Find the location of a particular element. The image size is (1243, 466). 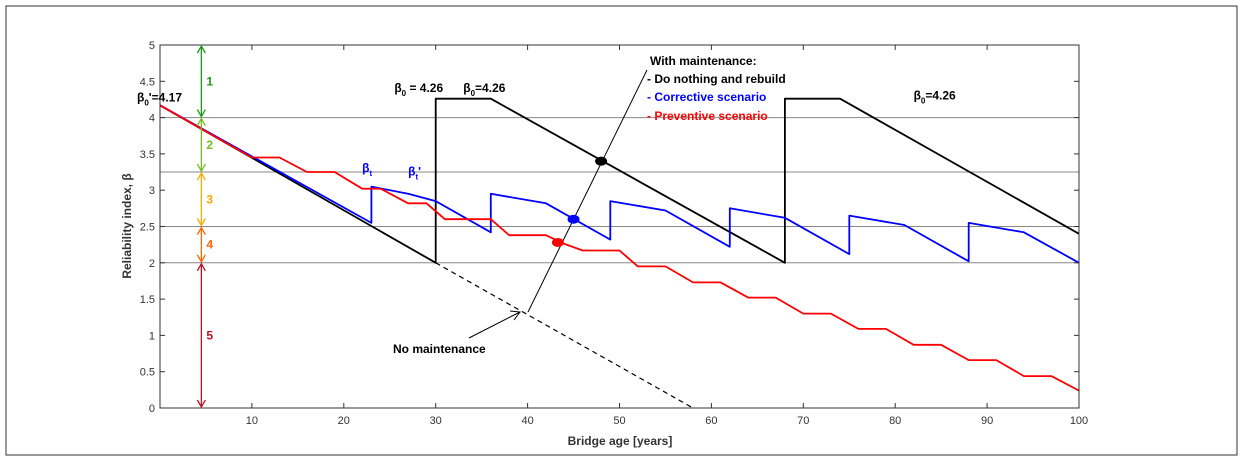

annotation-bt: βt is located at coordinates (367, 169).